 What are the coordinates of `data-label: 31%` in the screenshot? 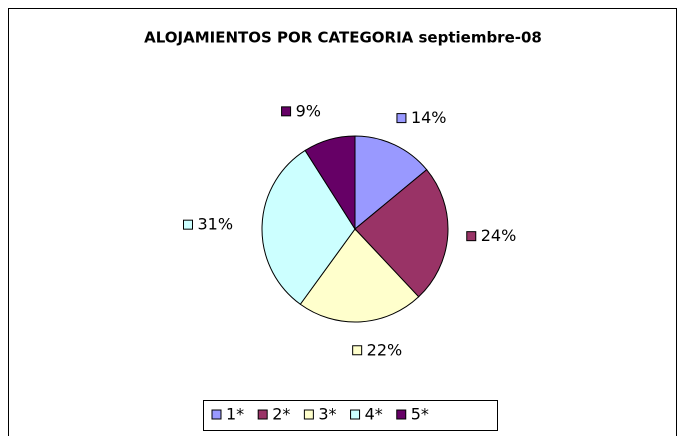 It's located at (215, 224).